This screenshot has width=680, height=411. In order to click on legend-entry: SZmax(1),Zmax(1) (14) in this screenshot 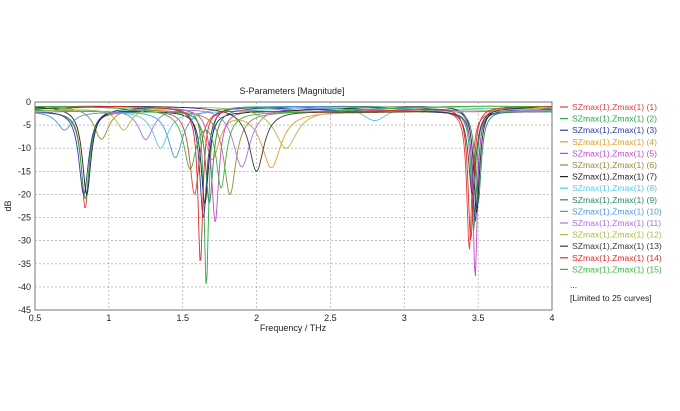, I will do `click(617, 258)`.